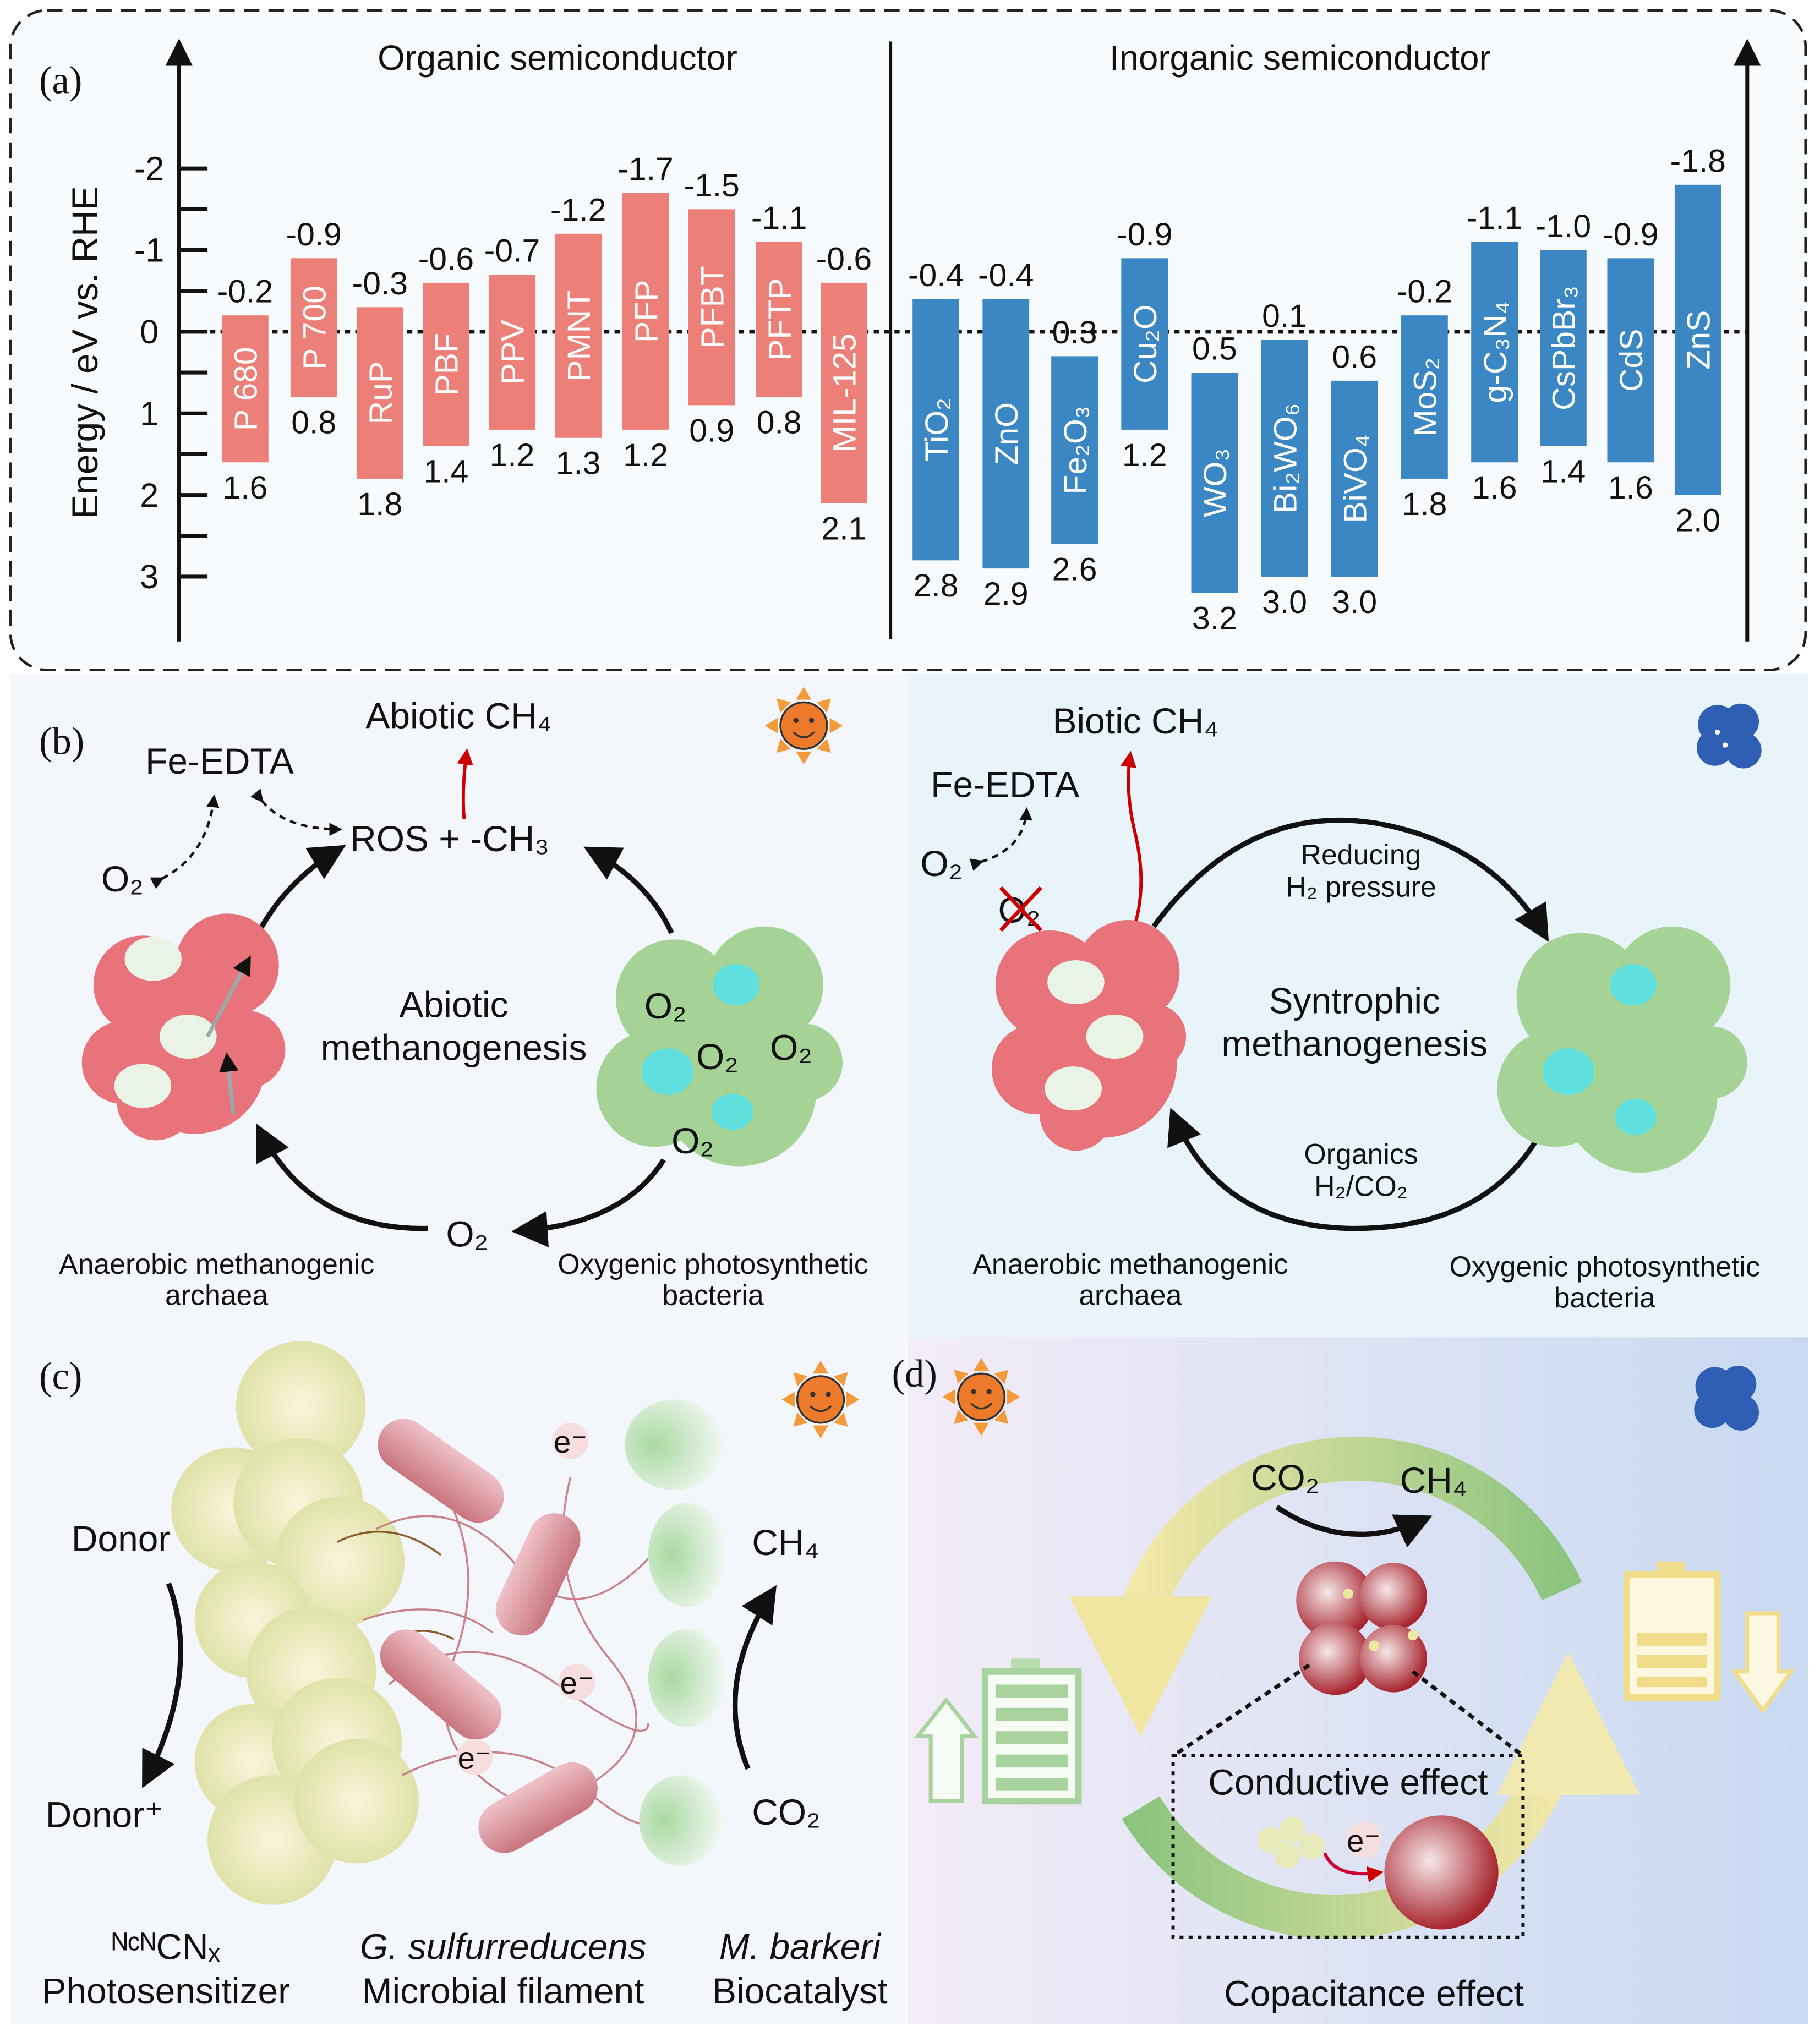 The height and width of the screenshot is (2037, 1820). I want to click on cb-value-label: 0.1, so click(1284, 316).